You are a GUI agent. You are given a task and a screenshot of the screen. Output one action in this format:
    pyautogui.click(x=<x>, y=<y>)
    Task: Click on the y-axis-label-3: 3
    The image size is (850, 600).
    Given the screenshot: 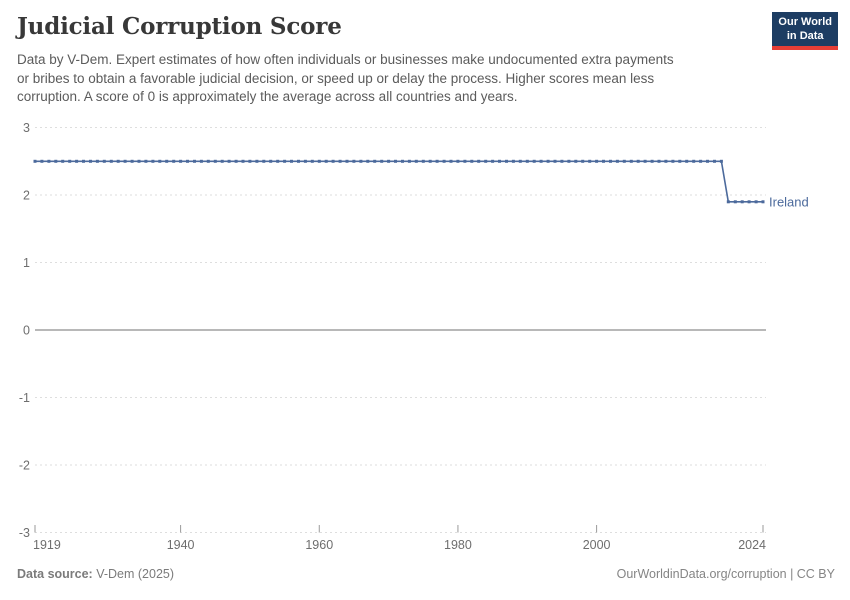 What is the action you would take?
    pyautogui.click(x=26, y=128)
    